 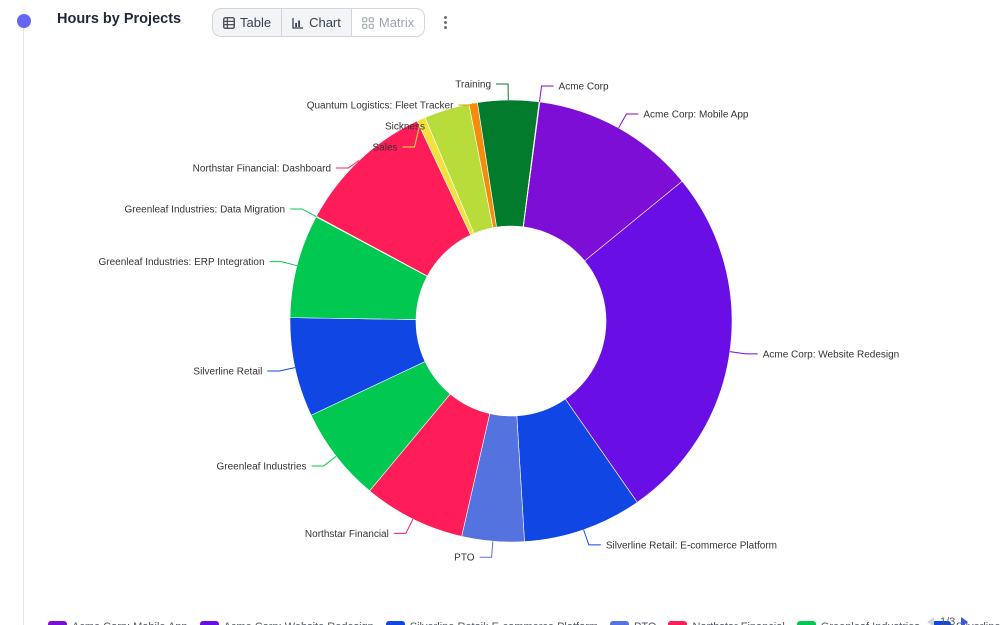 I want to click on slice-label-greenleaf-industries: Greenleaf Industries, so click(x=262, y=467).